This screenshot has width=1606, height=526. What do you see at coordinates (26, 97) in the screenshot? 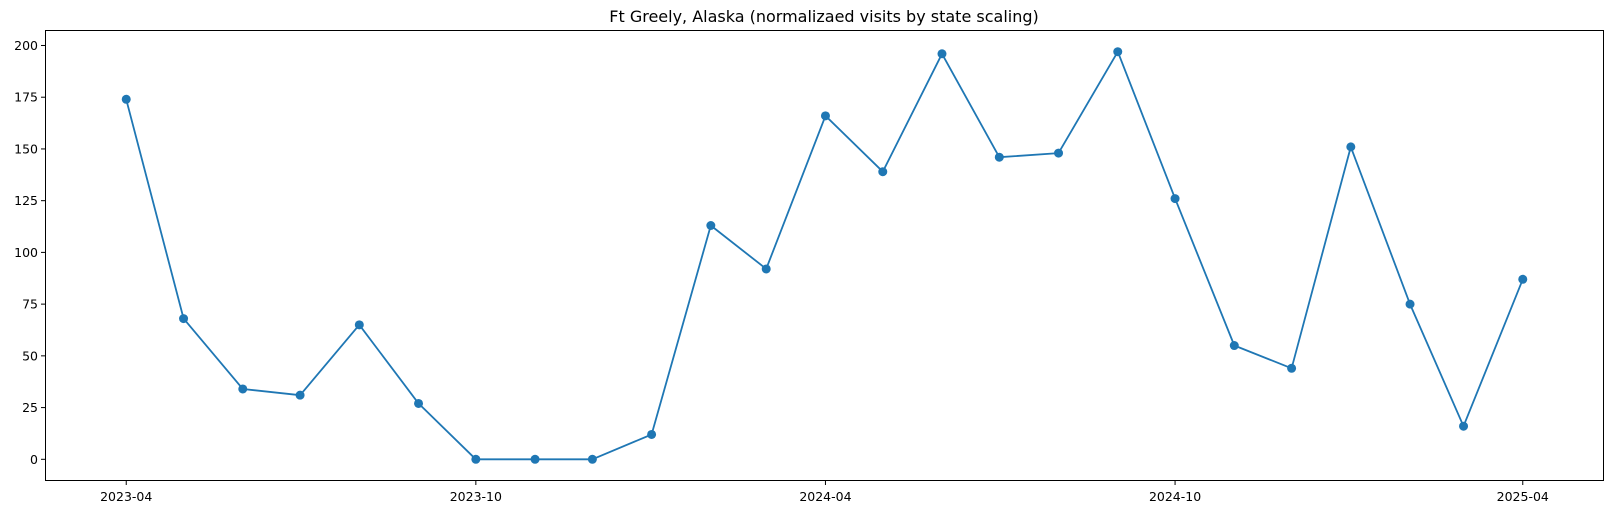
I see `y-tick-label: 175` at bounding box center [26, 97].